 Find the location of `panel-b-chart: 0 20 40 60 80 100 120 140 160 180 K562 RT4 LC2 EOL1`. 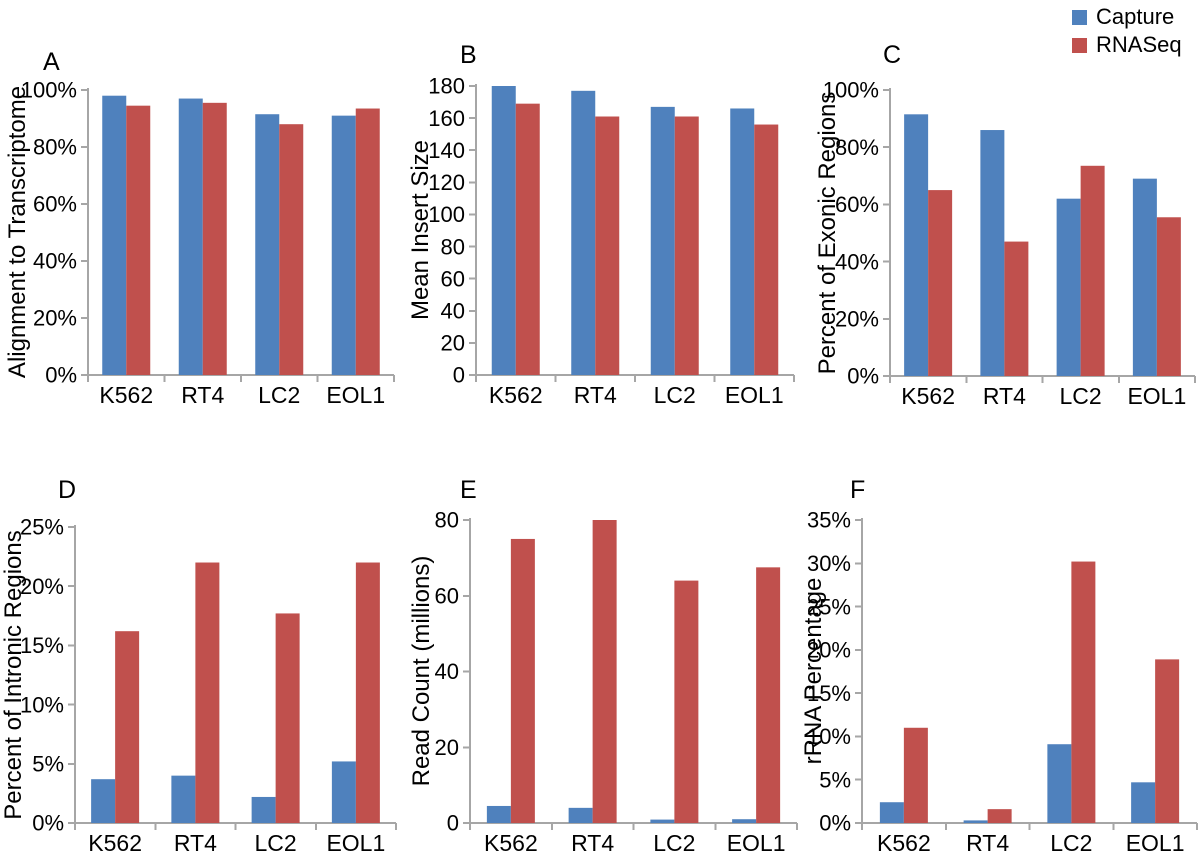

panel-b-chart: 0 20 40 60 80 100 120 140 160 180 K562 RT4 LC2 EOL1 is located at coordinates (611, 241).